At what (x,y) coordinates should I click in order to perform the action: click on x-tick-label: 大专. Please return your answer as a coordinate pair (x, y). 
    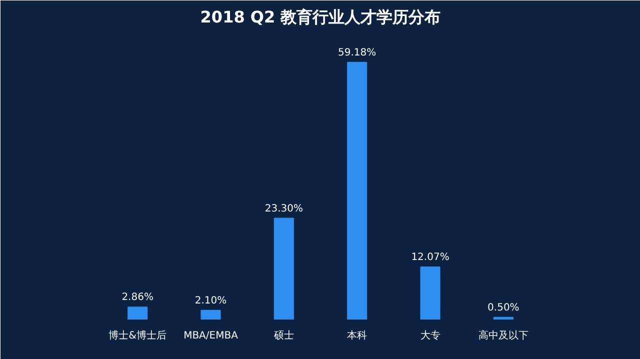
    Looking at the image, I should click on (430, 336).